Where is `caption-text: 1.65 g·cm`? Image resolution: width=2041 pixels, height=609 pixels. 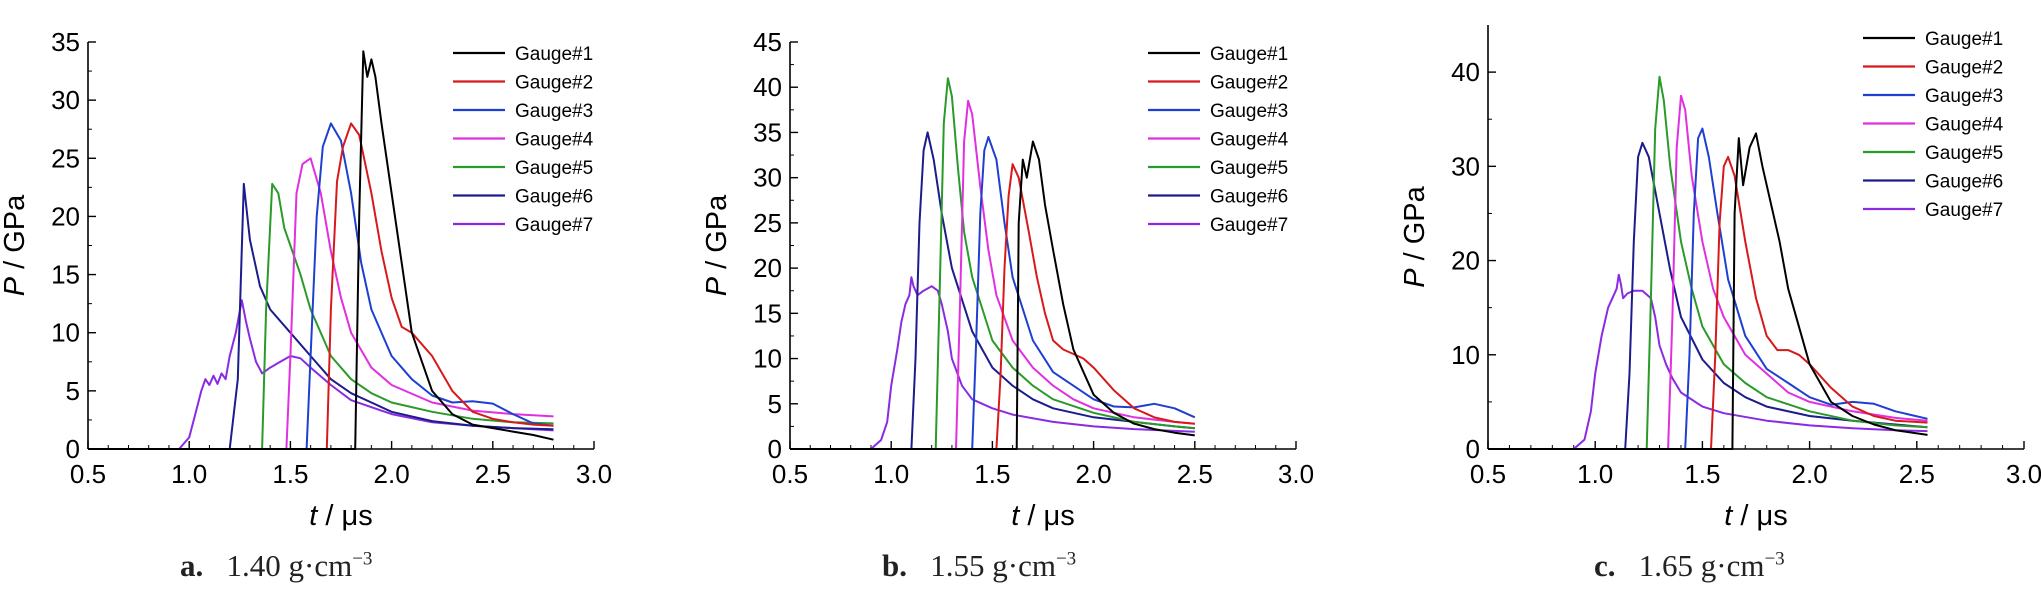
caption-text: 1.65 g·cm is located at coordinates (1701, 565).